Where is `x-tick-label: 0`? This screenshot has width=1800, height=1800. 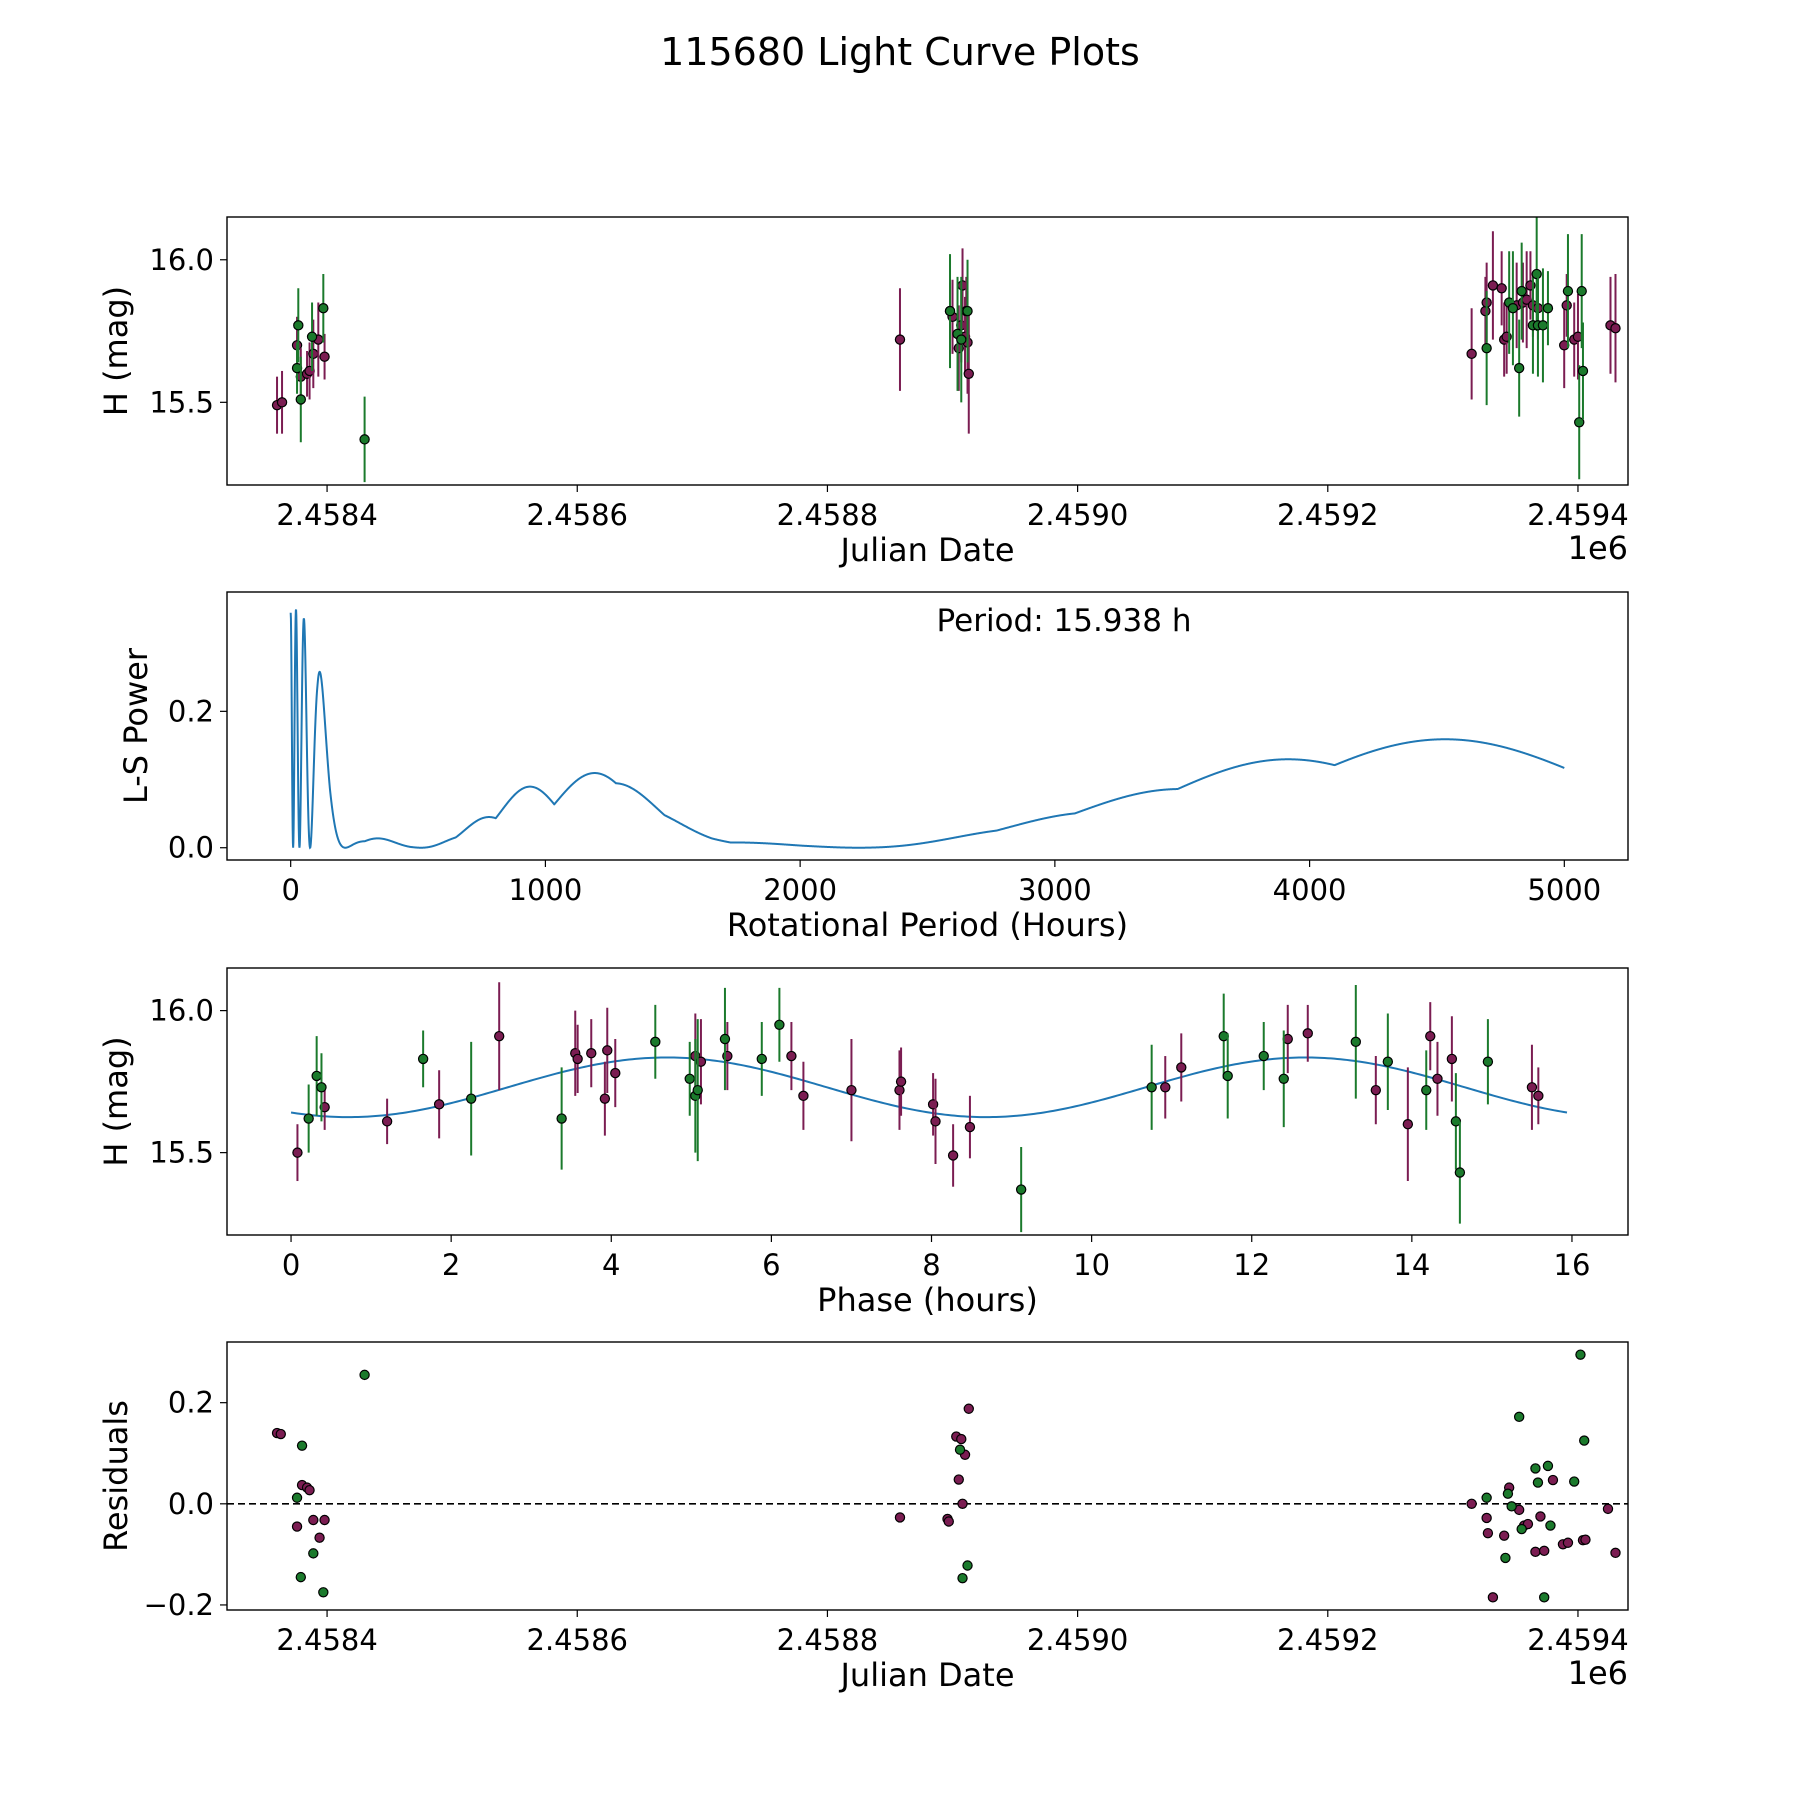 x-tick-label: 0 is located at coordinates (290, 890).